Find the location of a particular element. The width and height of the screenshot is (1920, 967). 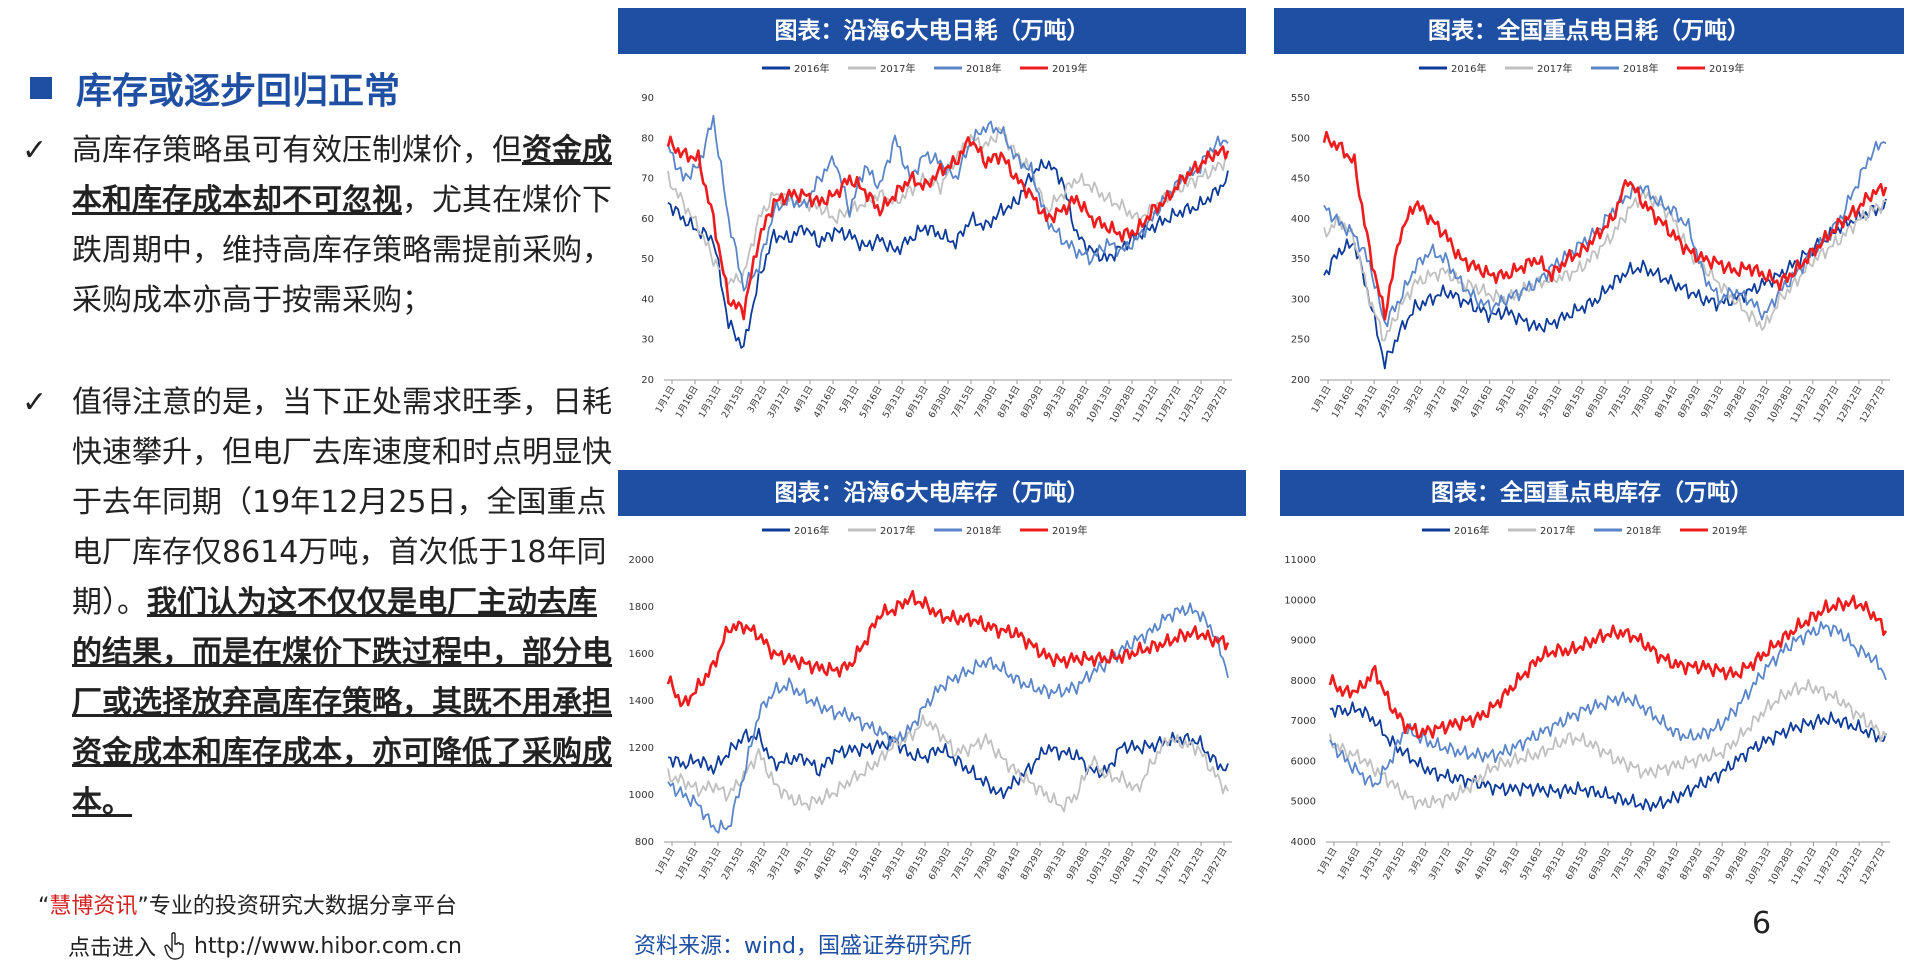

chart-title: 图表：沿海6大电日耗（万吨） is located at coordinates (932, 31).